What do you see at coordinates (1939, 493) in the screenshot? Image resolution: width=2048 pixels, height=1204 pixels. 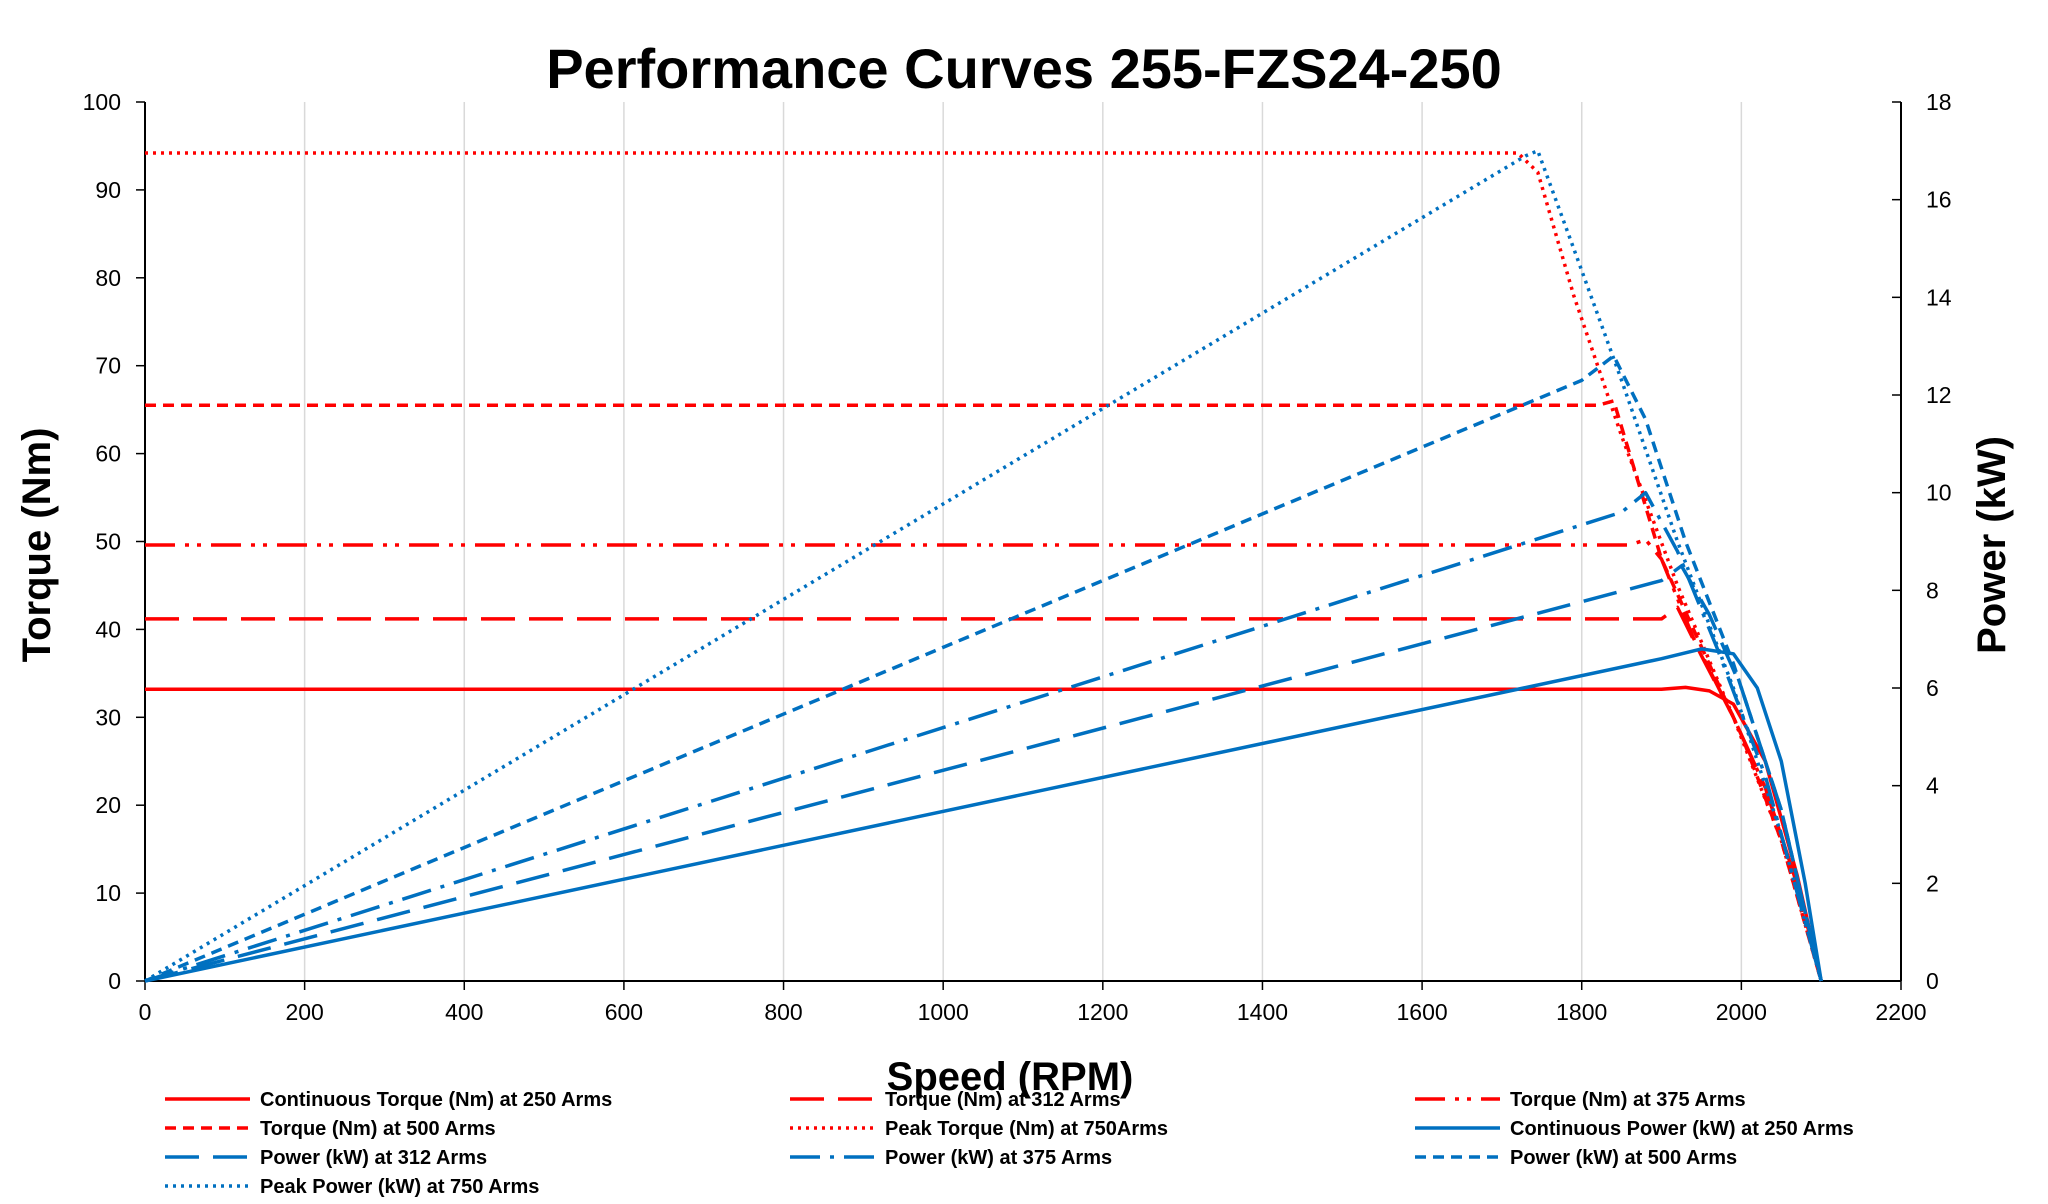 I see `y-right-tick-label: 10` at bounding box center [1939, 493].